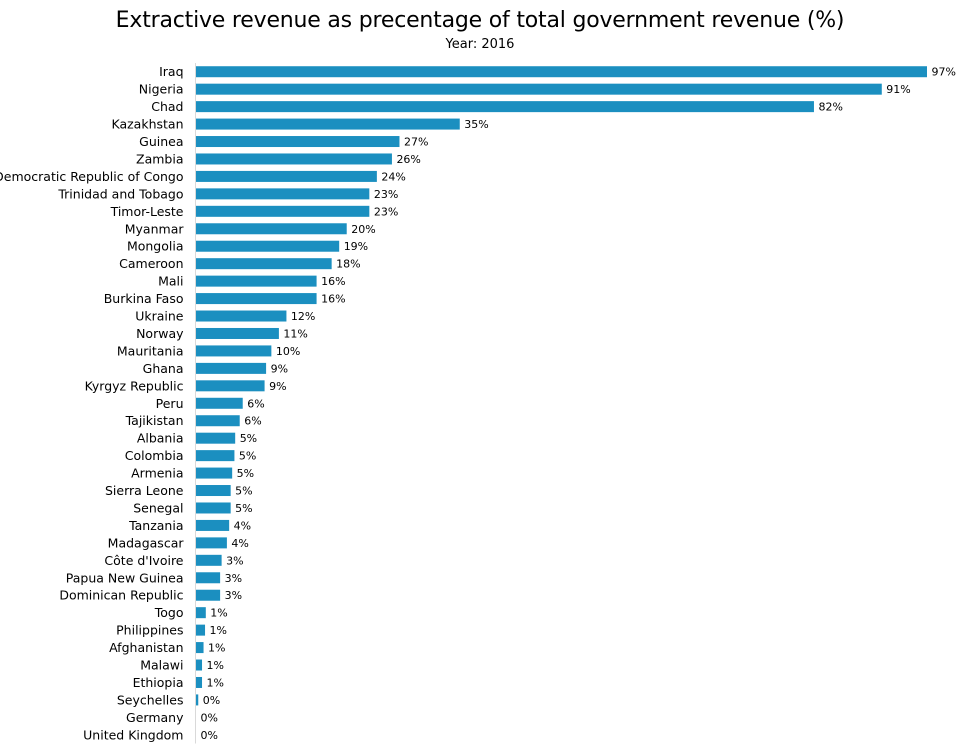 The height and width of the screenshot is (754, 960). I want to click on category-label: Papua New Guinea, so click(125, 577).